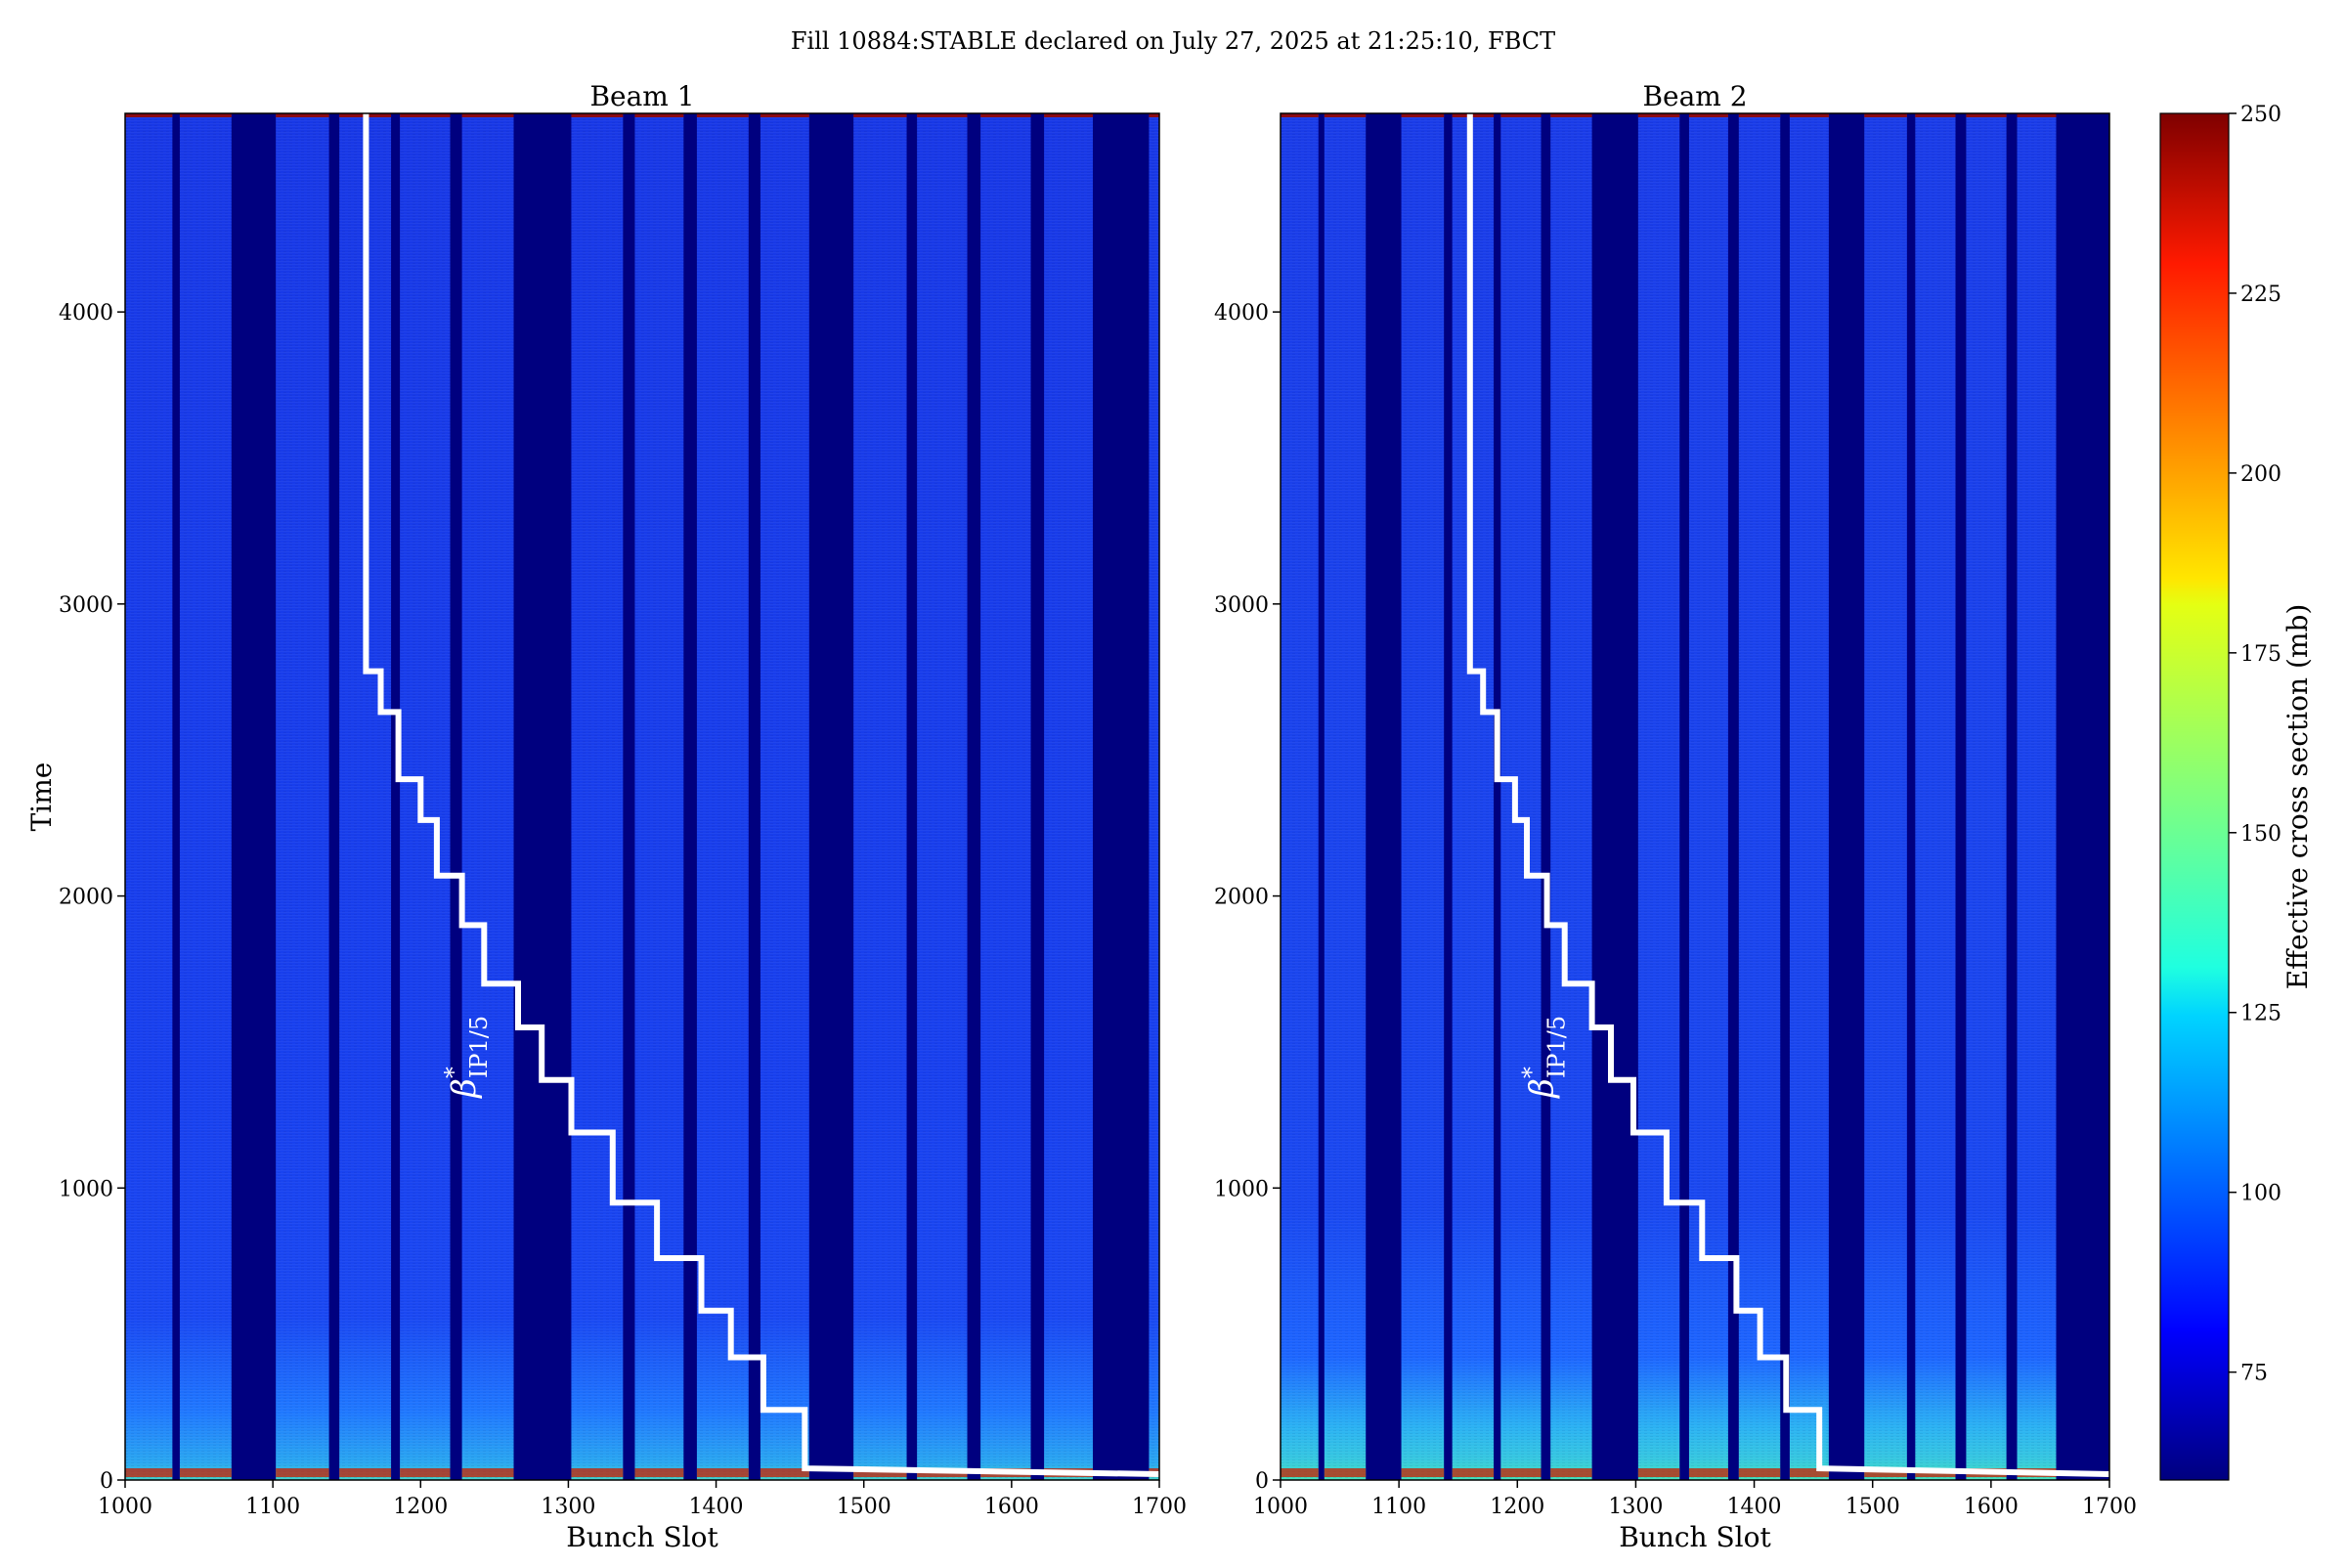 The width and height of the screenshot is (2346, 1568). Describe the element at coordinates (2260, 474) in the screenshot. I see `colorbar-tick-label: 200` at that location.